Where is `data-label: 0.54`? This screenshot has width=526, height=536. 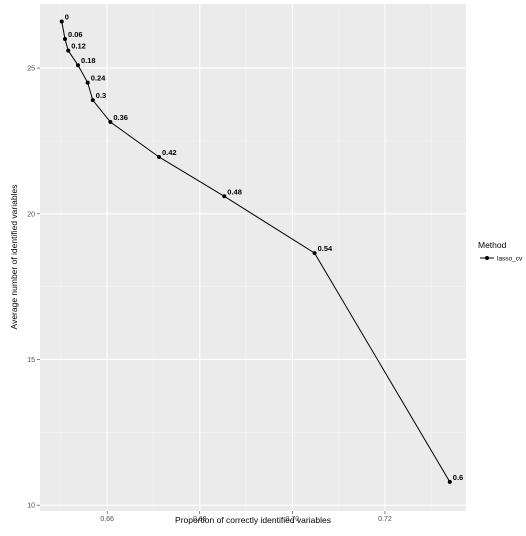 data-label: 0.54 is located at coordinates (325, 248).